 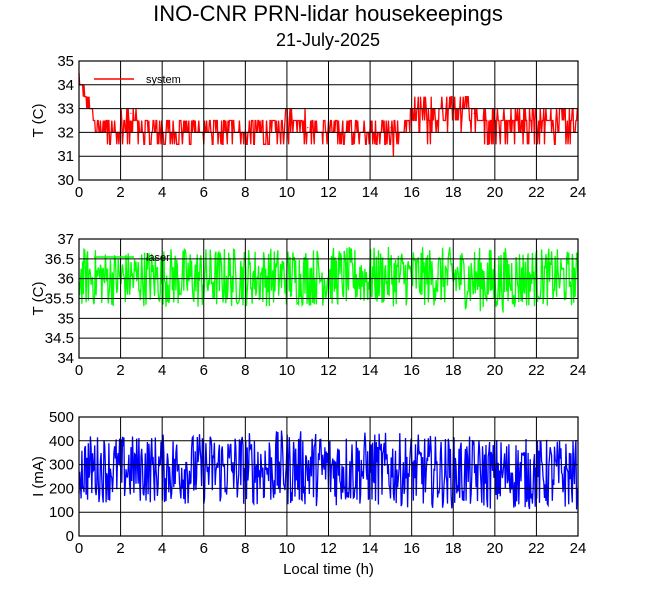 What do you see at coordinates (61, 488) in the screenshot?
I see `y-tick-label: 200` at bounding box center [61, 488].